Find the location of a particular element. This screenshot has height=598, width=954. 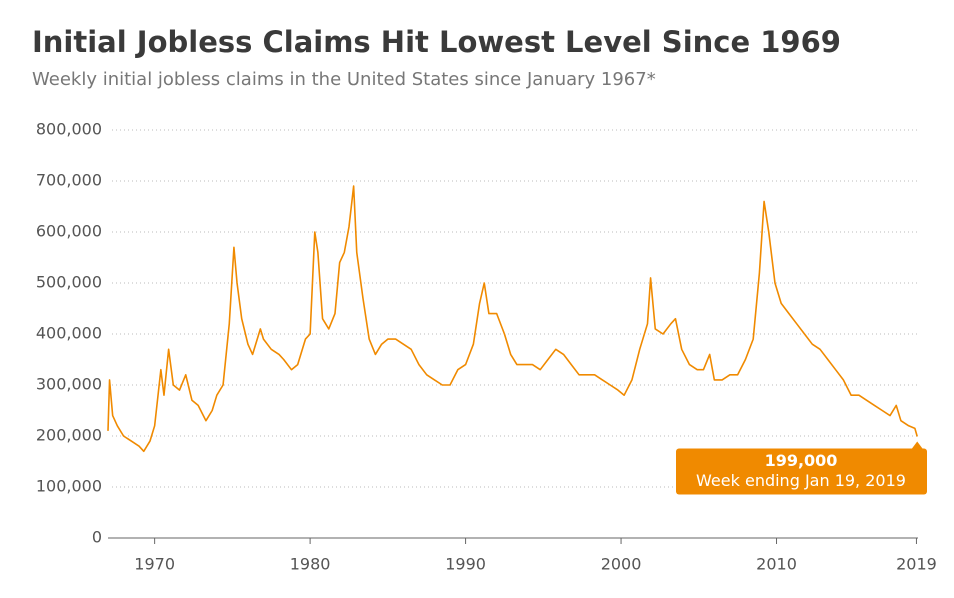

x-tick-label: 2000 is located at coordinates (621, 564).